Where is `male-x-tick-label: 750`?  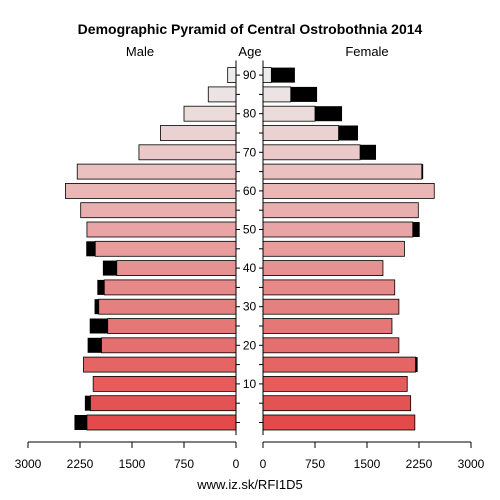 male-x-tick-label: 750 is located at coordinates (184, 464).